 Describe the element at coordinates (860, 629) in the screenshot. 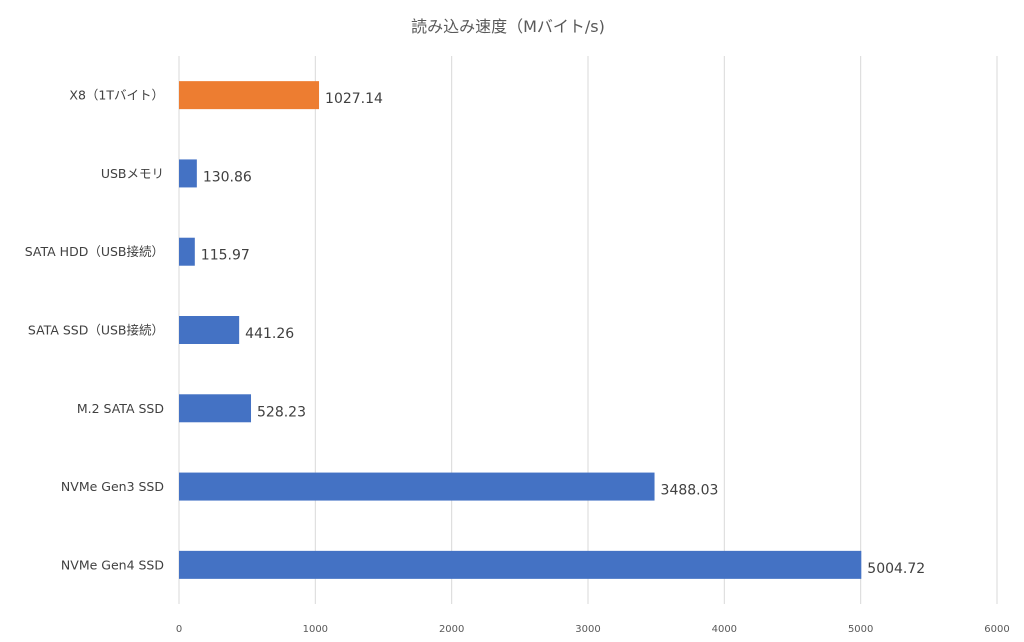

I see `x-tick-label: 5000` at that location.